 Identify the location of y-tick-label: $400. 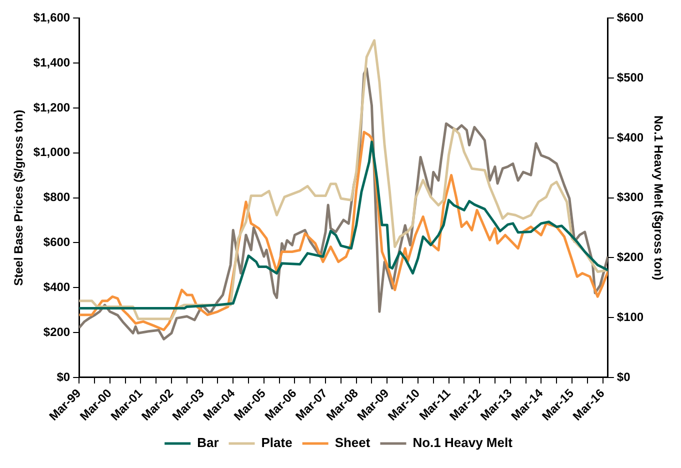
(56, 287).